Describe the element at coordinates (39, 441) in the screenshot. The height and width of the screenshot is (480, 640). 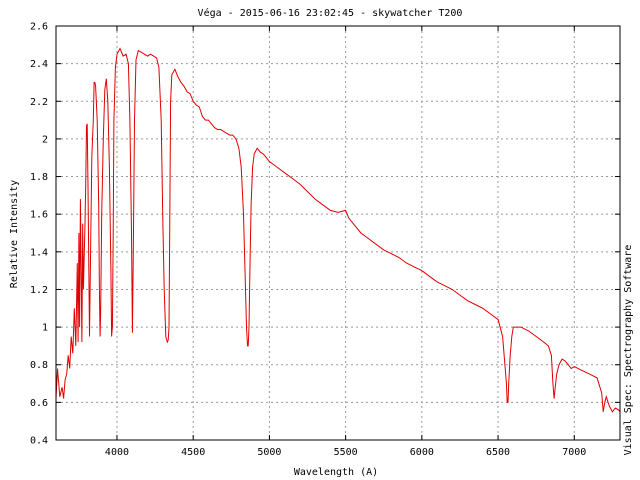
I see `y-tick-label: 0.4` at that location.